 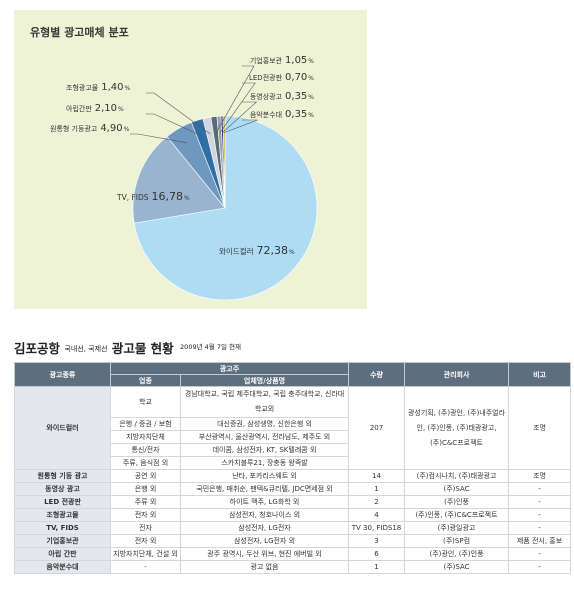 I want to click on cell-count: 2, so click(x=377, y=502).